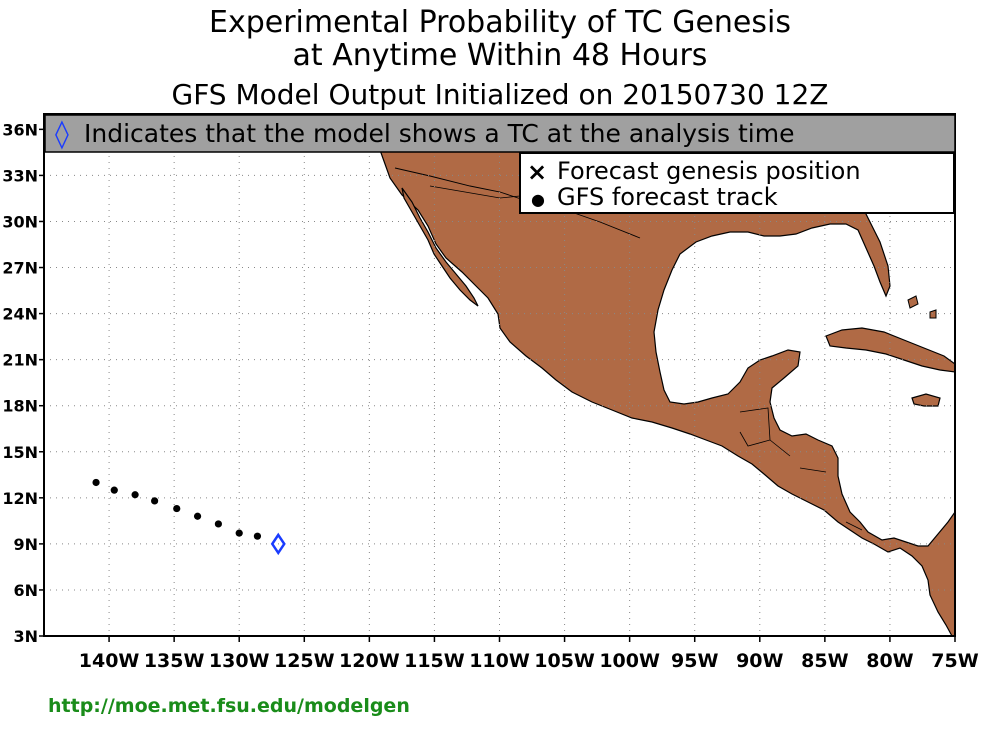 The width and height of the screenshot is (1000, 754). I want to click on legend-box, so click(737, 183).